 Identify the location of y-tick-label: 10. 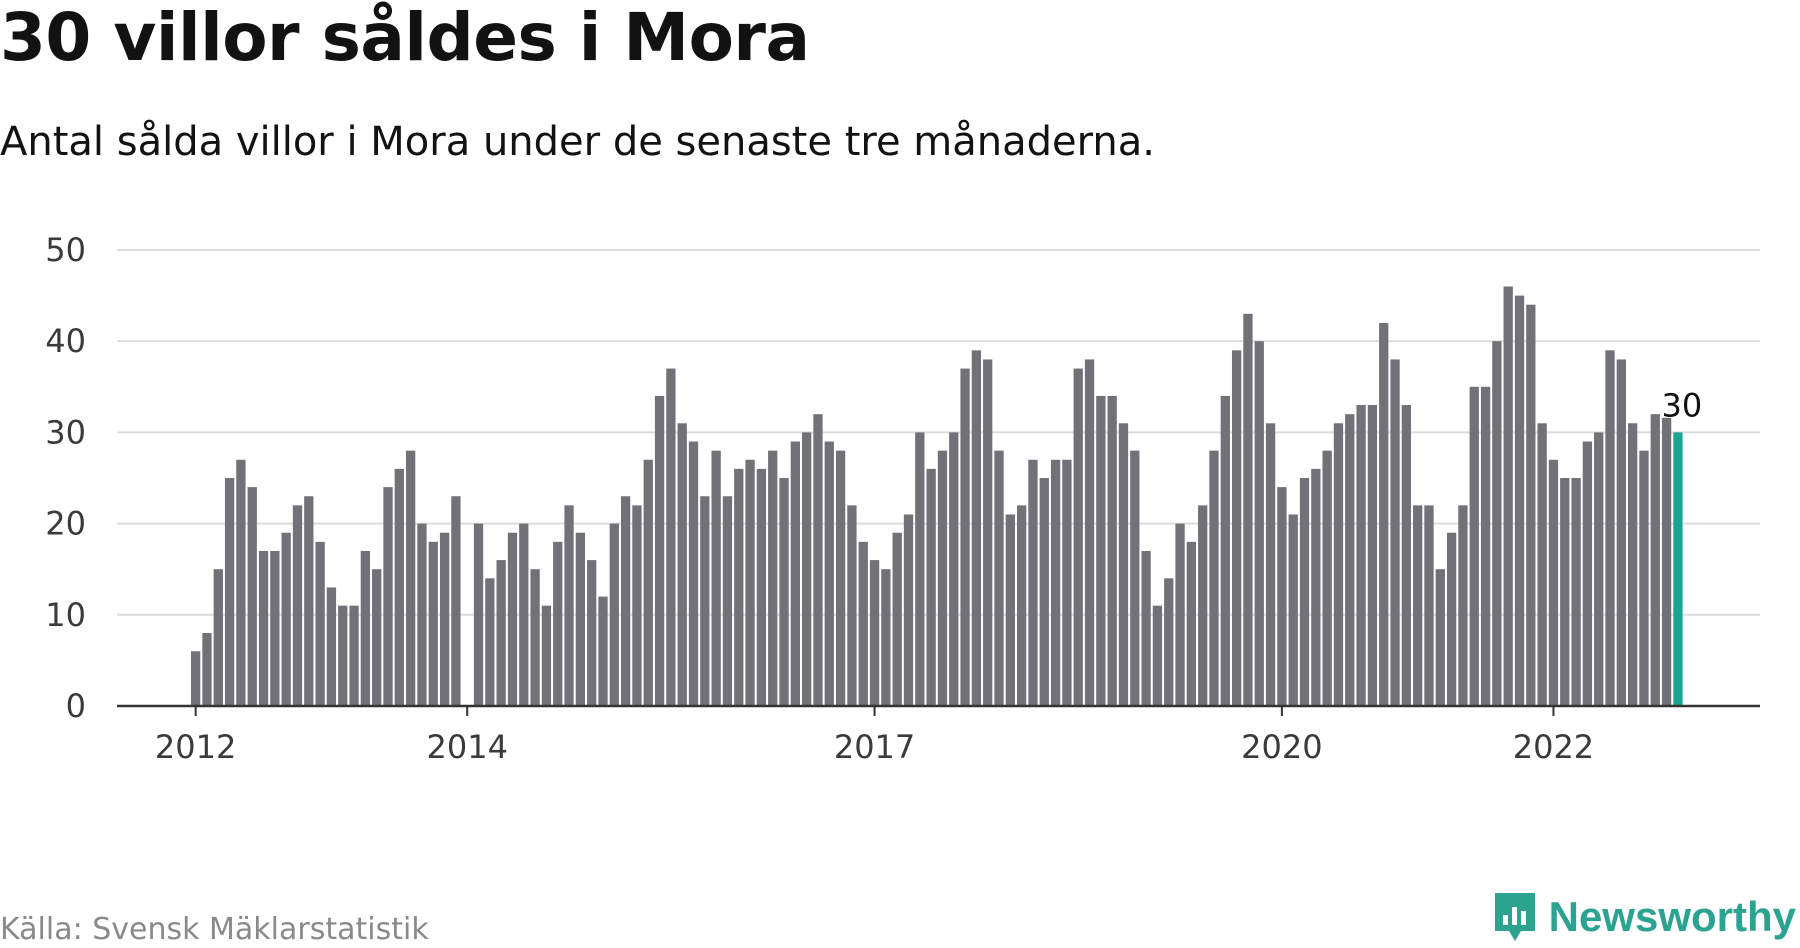
(65, 615).